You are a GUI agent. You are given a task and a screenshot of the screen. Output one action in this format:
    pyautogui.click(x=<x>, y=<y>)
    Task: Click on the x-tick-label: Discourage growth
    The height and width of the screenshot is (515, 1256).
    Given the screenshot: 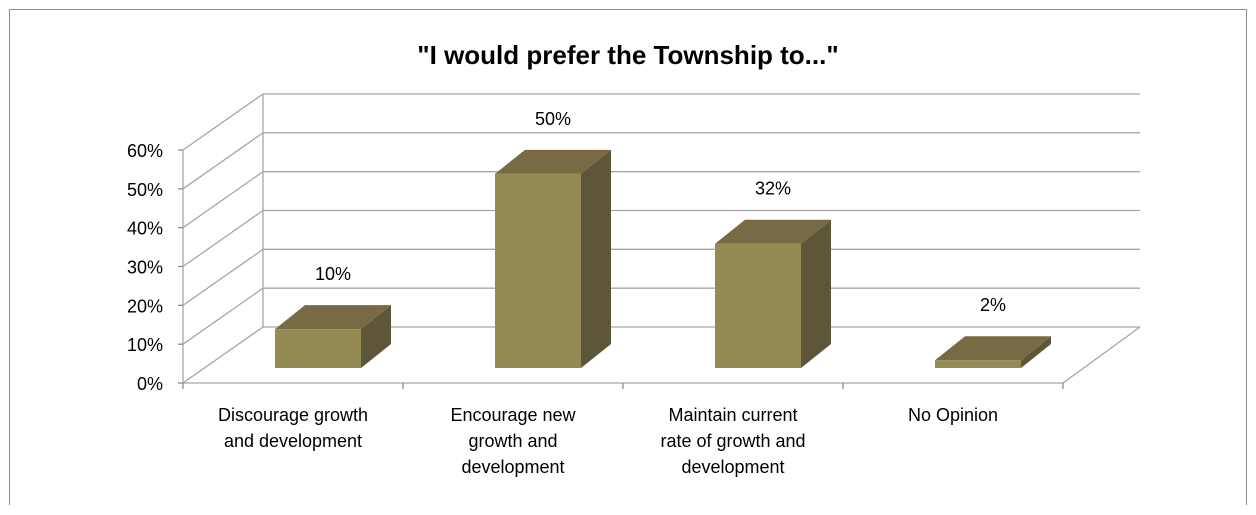 What is the action you would take?
    pyautogui.click(x=293, y=415)
    